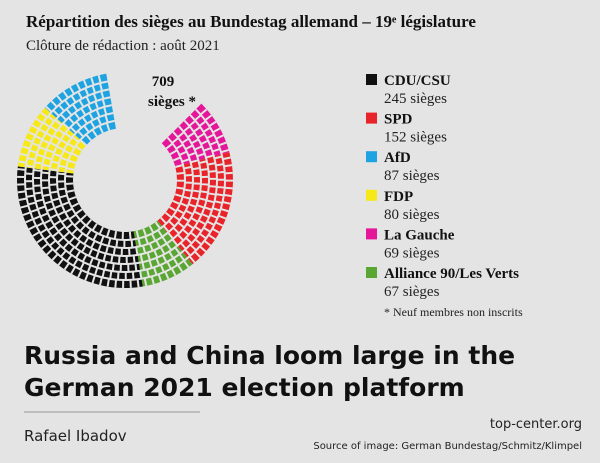  What do you see at coordinates (453, 312) in the screenshot?
I see `footnote: * Neuf membres non inscrits` at bounding box center [453, 312].